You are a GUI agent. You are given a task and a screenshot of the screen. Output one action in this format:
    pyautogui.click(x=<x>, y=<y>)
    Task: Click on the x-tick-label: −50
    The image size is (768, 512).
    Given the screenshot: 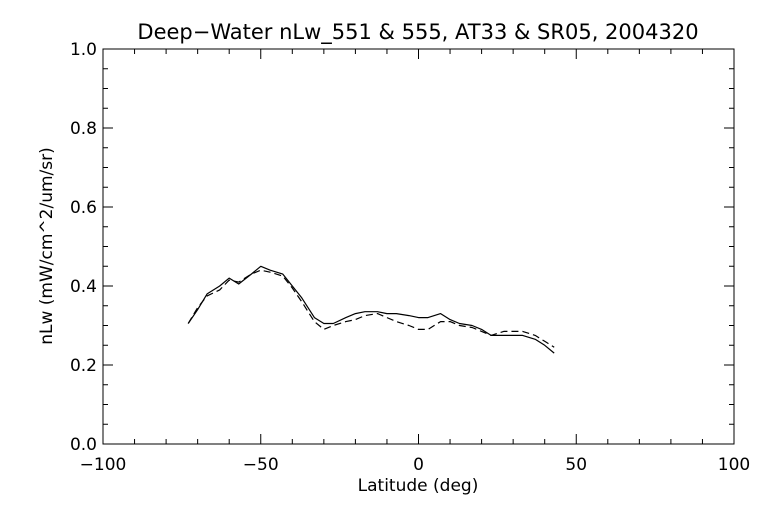 What is the action you would take?
    pyautogui.click(x=261, y=465)
    